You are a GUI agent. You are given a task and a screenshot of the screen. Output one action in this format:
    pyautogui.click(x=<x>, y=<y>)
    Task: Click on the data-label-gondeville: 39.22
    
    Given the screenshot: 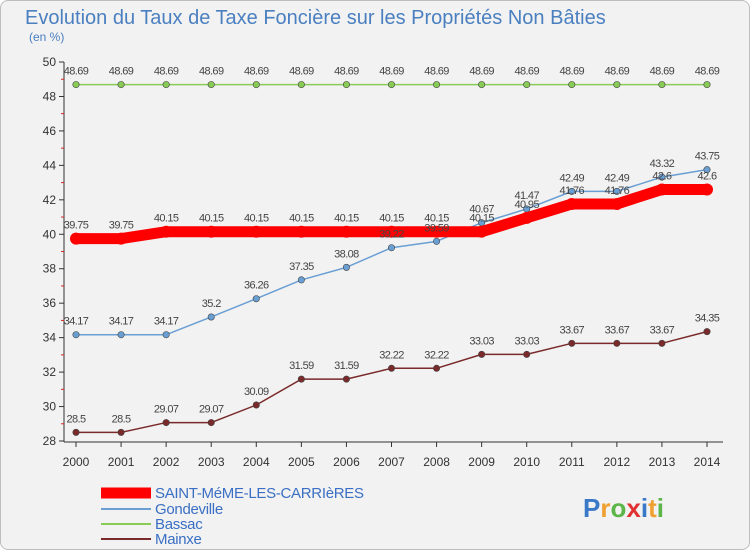 What is the action you would take?
    pyautogui.click(x=391, y=235)
    